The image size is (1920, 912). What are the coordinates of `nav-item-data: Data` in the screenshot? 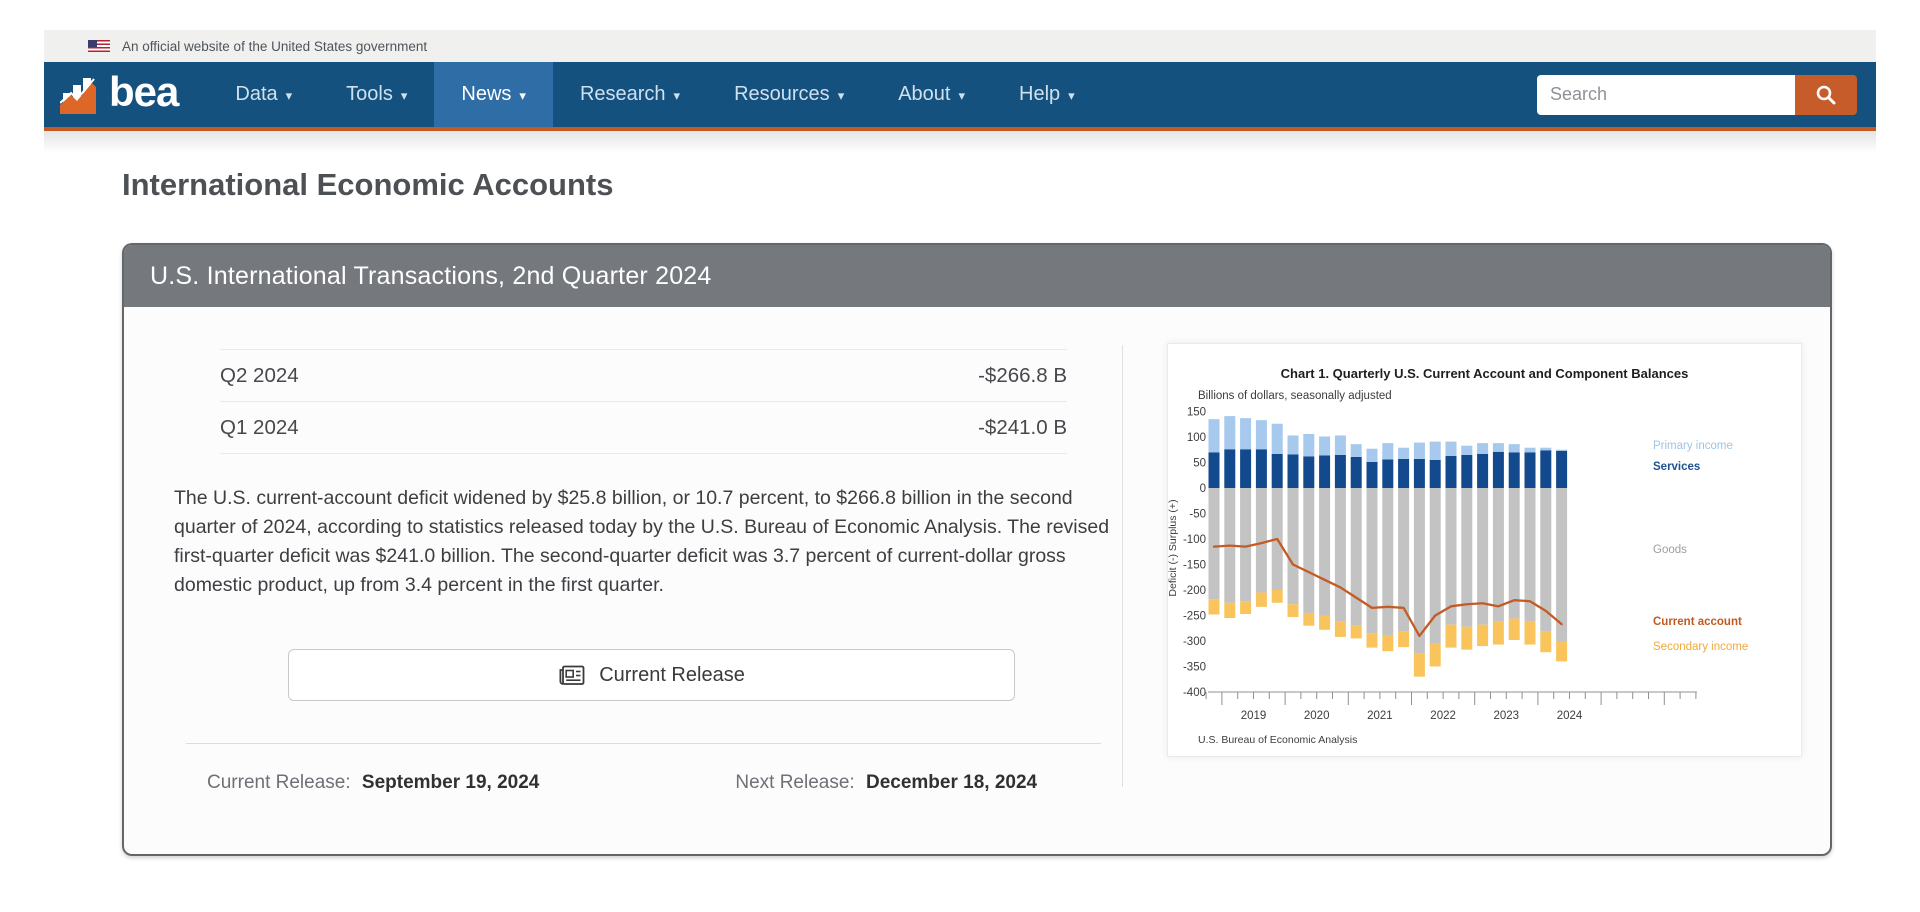 It's located at (263, 94).